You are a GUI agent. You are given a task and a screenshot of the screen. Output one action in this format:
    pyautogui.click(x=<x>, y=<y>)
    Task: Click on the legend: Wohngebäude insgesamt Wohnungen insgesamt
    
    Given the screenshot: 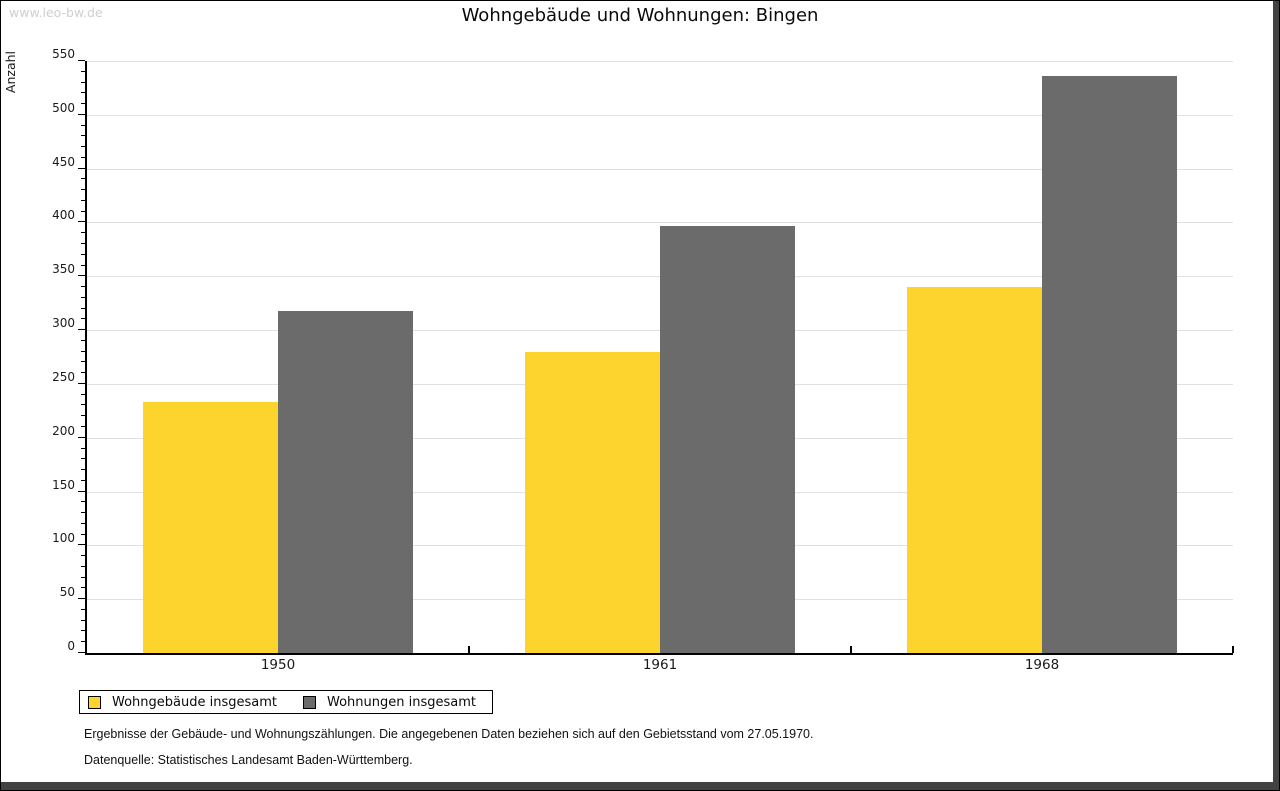 What is the action you would take?
    pyautogui.click(x=286, y=702)
    